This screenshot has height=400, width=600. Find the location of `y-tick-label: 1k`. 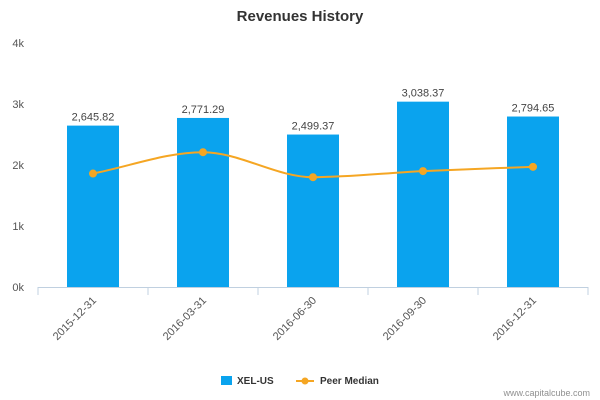

y-tick-label: 1k is located at coordinates (18, 227).